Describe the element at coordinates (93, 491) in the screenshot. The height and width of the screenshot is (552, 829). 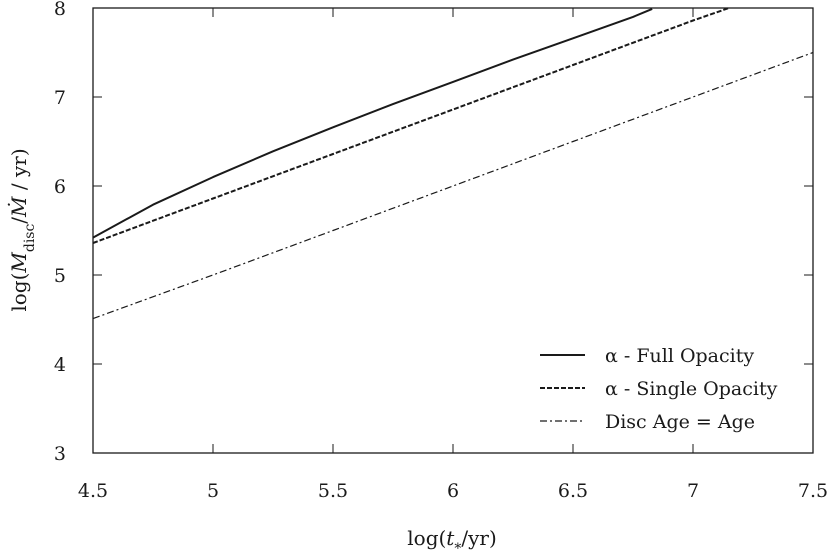
I see `x-tick-label: 4.5` at that location.